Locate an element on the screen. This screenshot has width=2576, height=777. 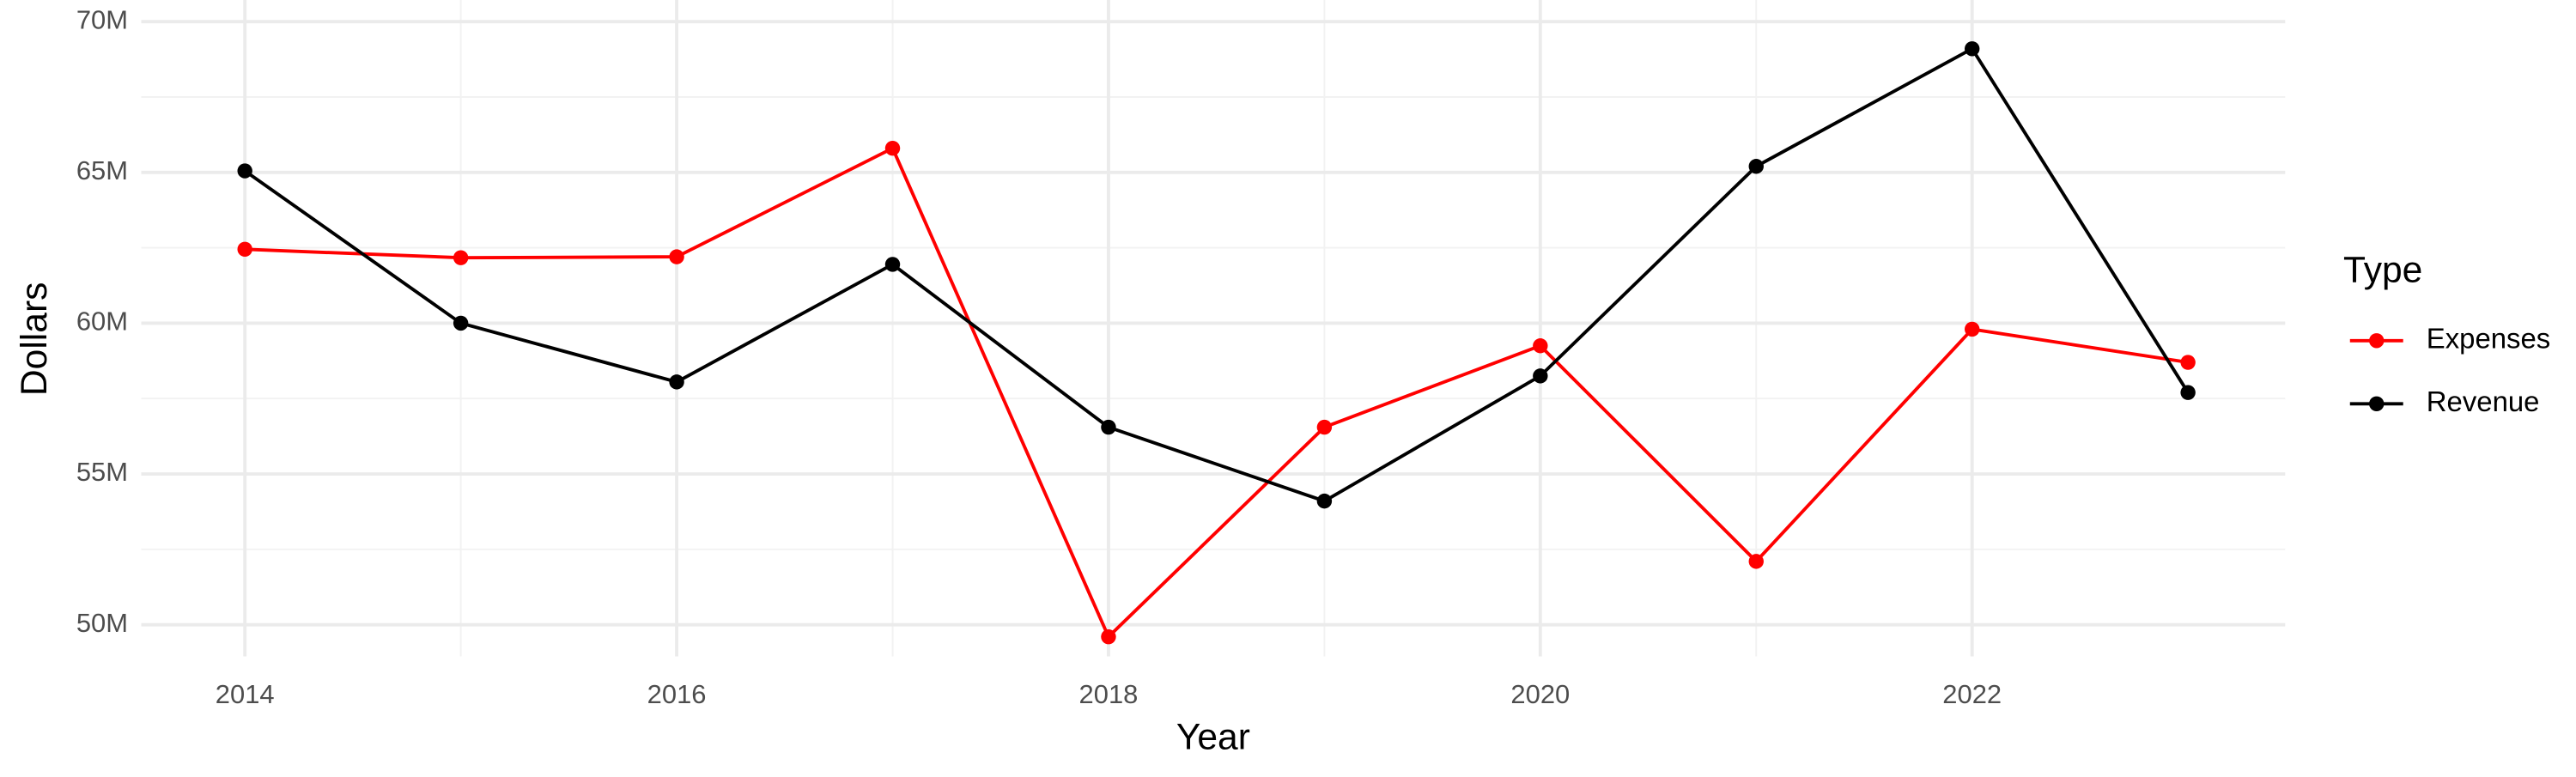
y-tick-label: 70M is located at coordinates (102, 19).